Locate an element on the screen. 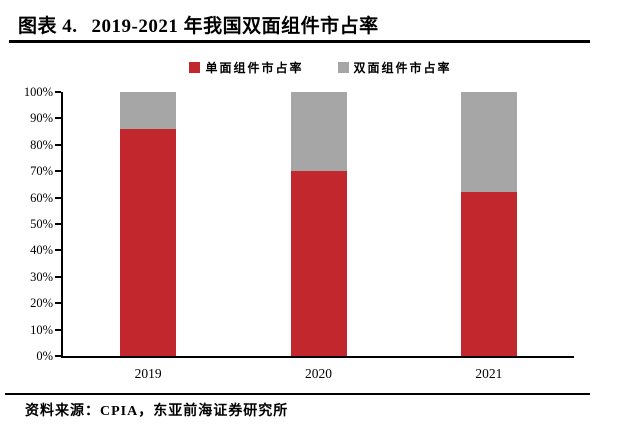  legend-item-single-sided: 单面组件市占率 is located at coordinates (246, 67).